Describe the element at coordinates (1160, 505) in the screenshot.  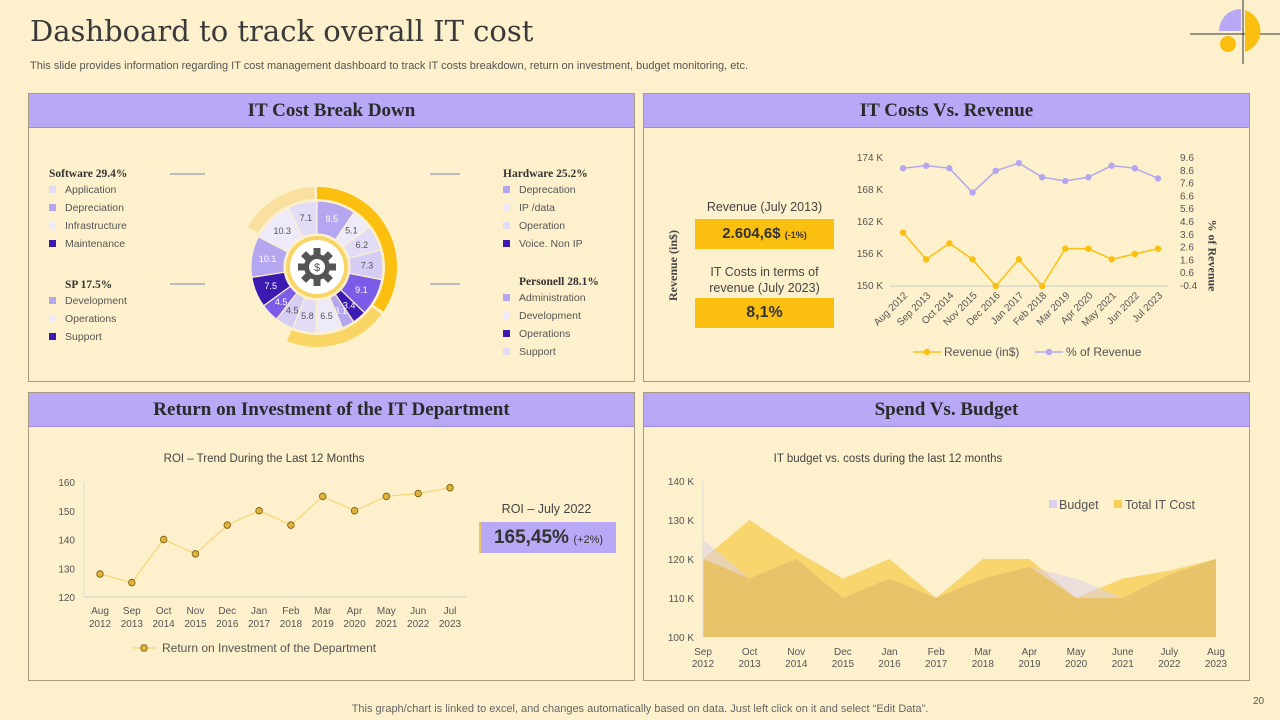
I see `legend-label: Total IT Cost` at that location.